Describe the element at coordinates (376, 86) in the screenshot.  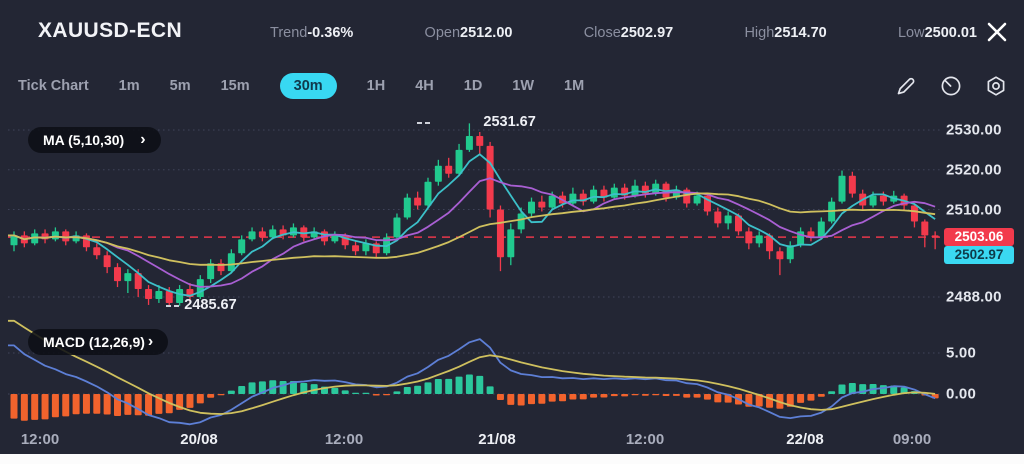
I see `timeframe-1h: 1H` at that location.